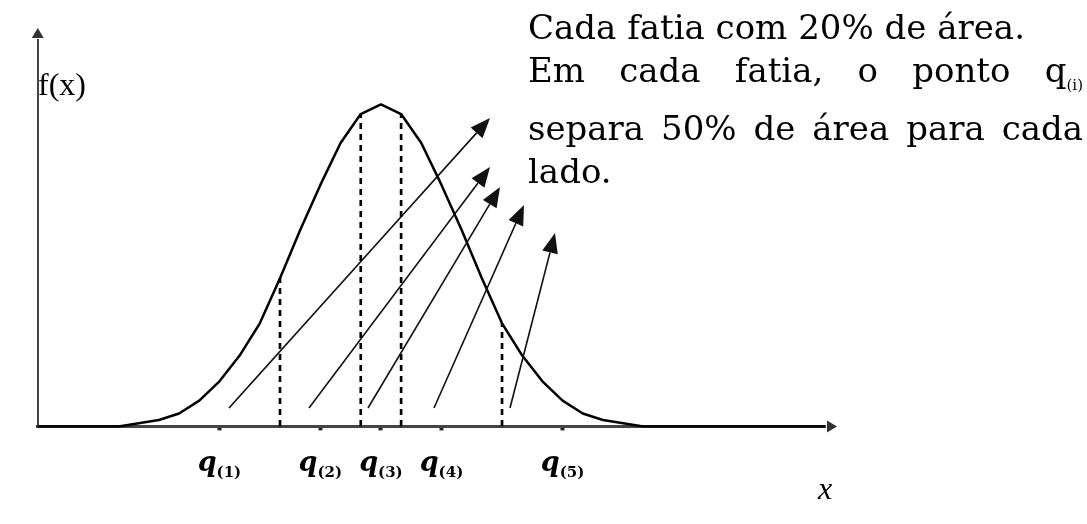 The height and width of the screenshot is (524, 1087). Describe the element at coordinates (381, 464) in the screenshot. I see `x-tick-label: q$_{(3)}$` at that location.